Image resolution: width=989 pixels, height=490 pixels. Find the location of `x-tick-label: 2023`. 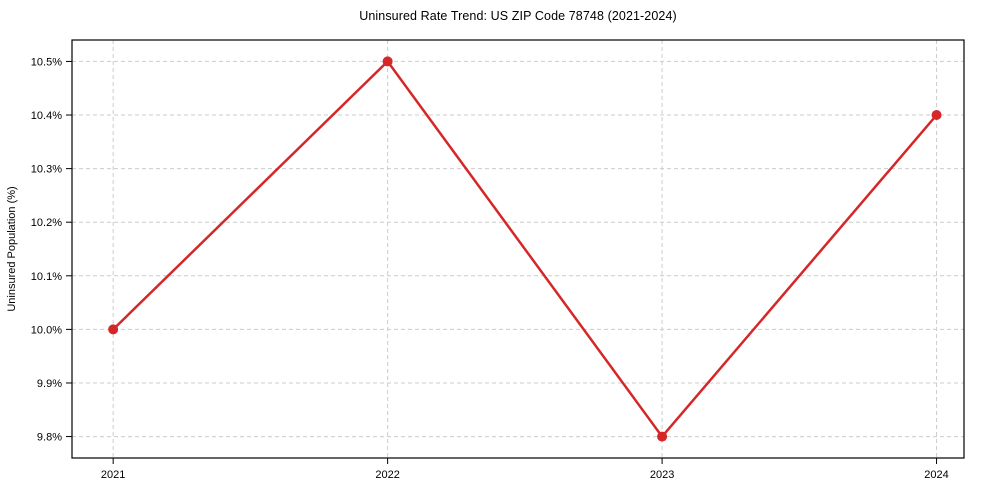

x-tick-label: 2023 is located at coordinates (662, 475).